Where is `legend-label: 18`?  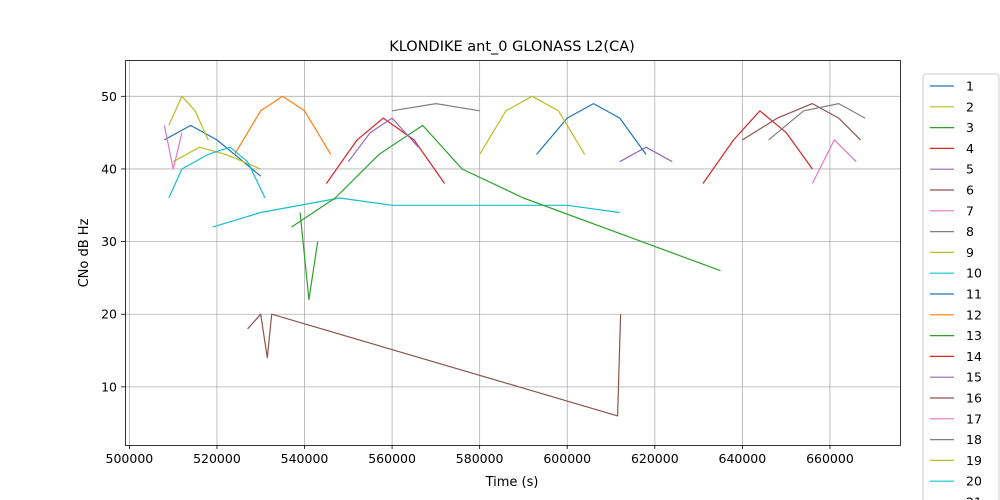 legend-label: 18 is located at coordinates (974, 439).